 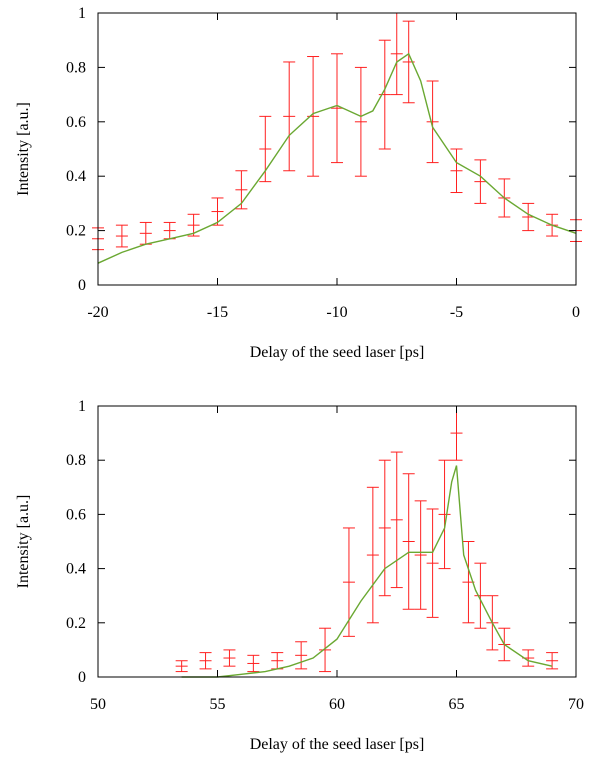 What do you see at coordinates (576, 312) in the screenshot?
I see `x-tick-label: 0` at bounding box center [576, 312].